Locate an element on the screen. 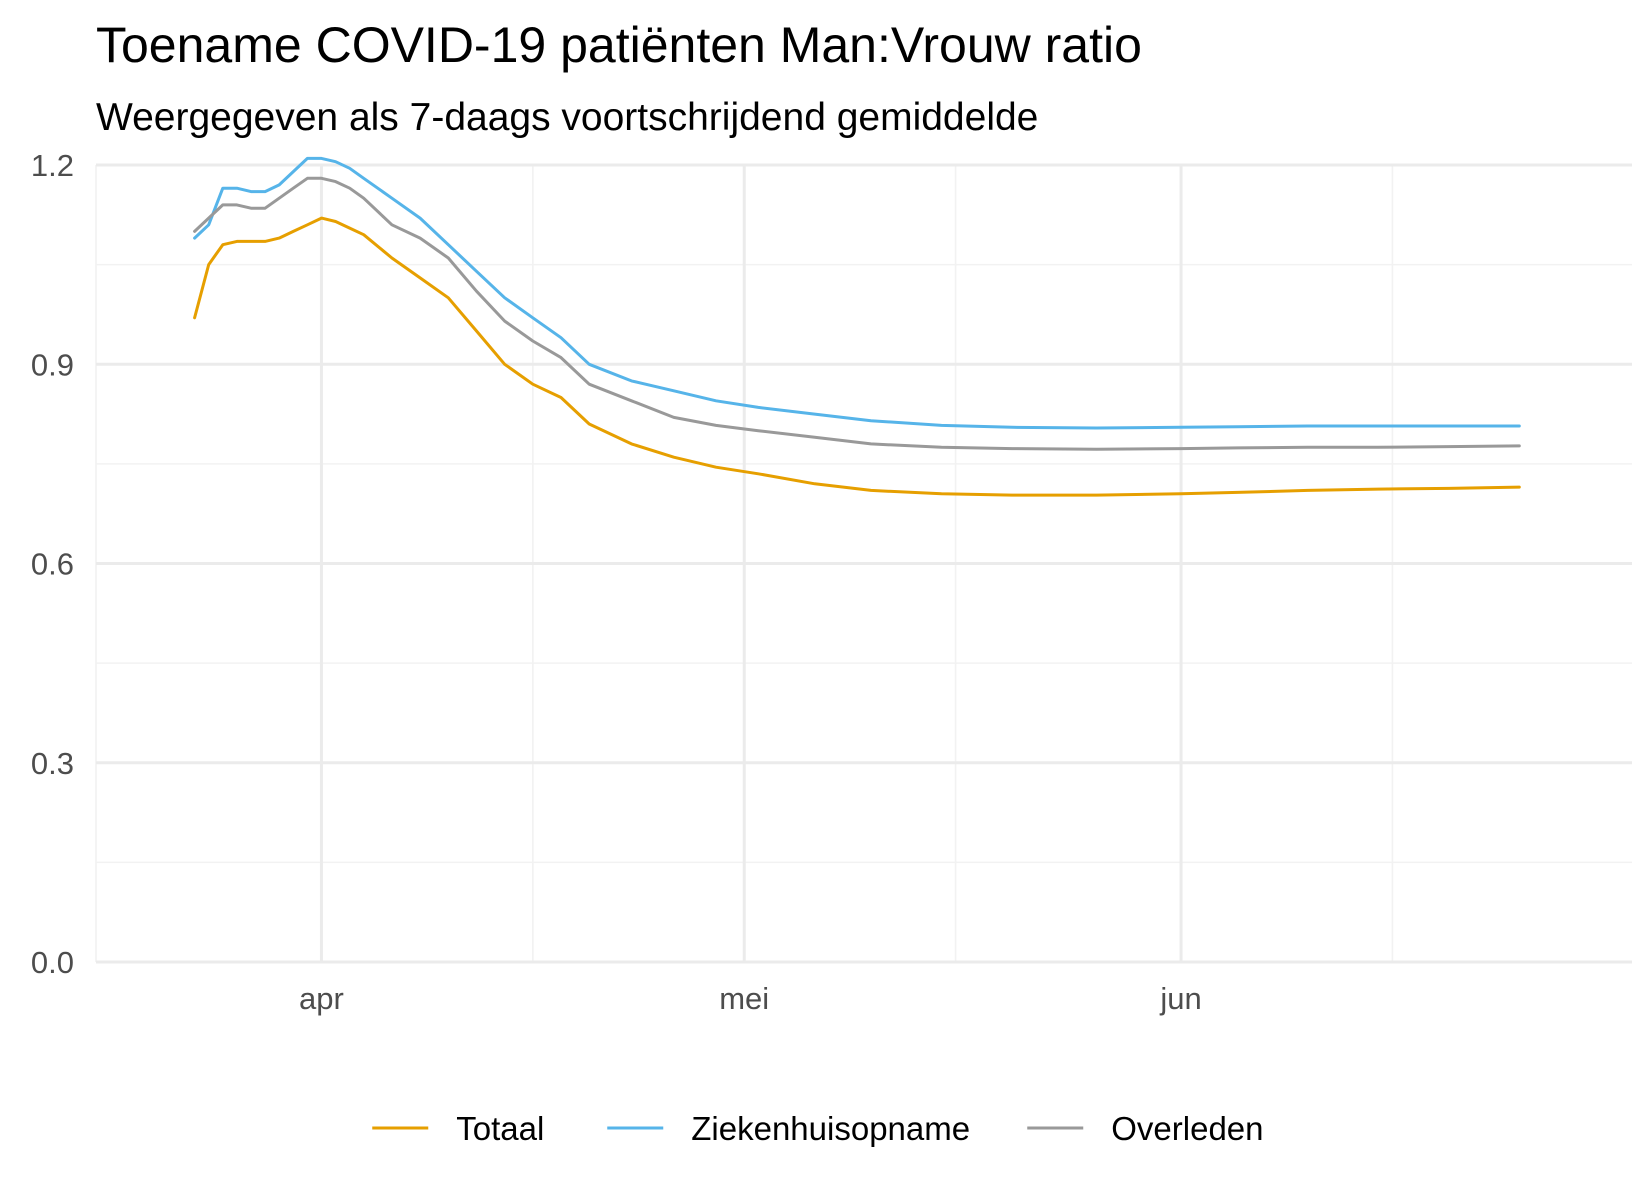 The height and width of the screenshot is (1200, 1650). x-axis-ticks: apr mei jun is located at coordinates (750, 998).